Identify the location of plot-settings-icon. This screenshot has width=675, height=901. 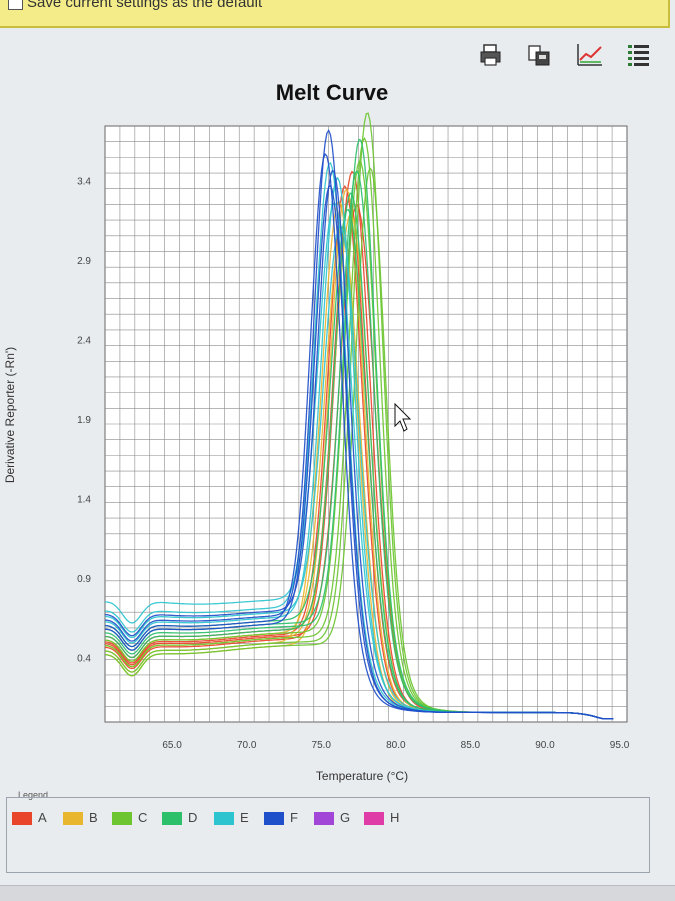
(589, 55).